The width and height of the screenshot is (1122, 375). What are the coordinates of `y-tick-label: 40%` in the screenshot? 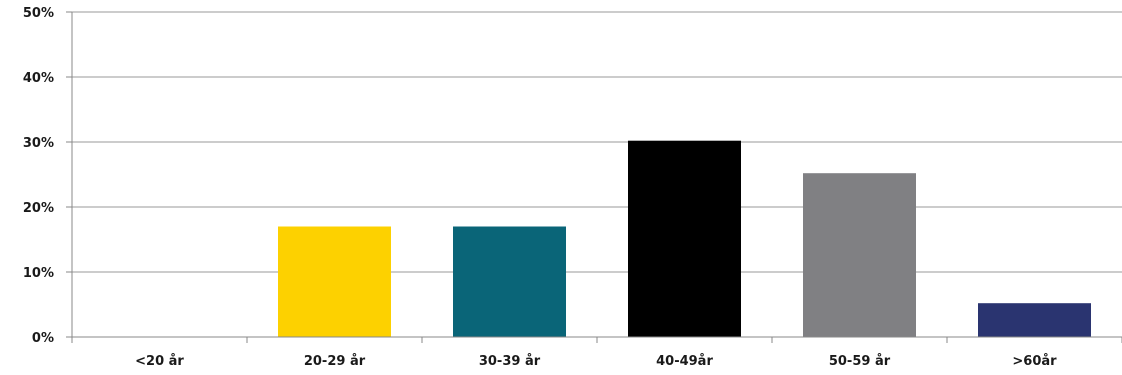 It's located at (38, 78).